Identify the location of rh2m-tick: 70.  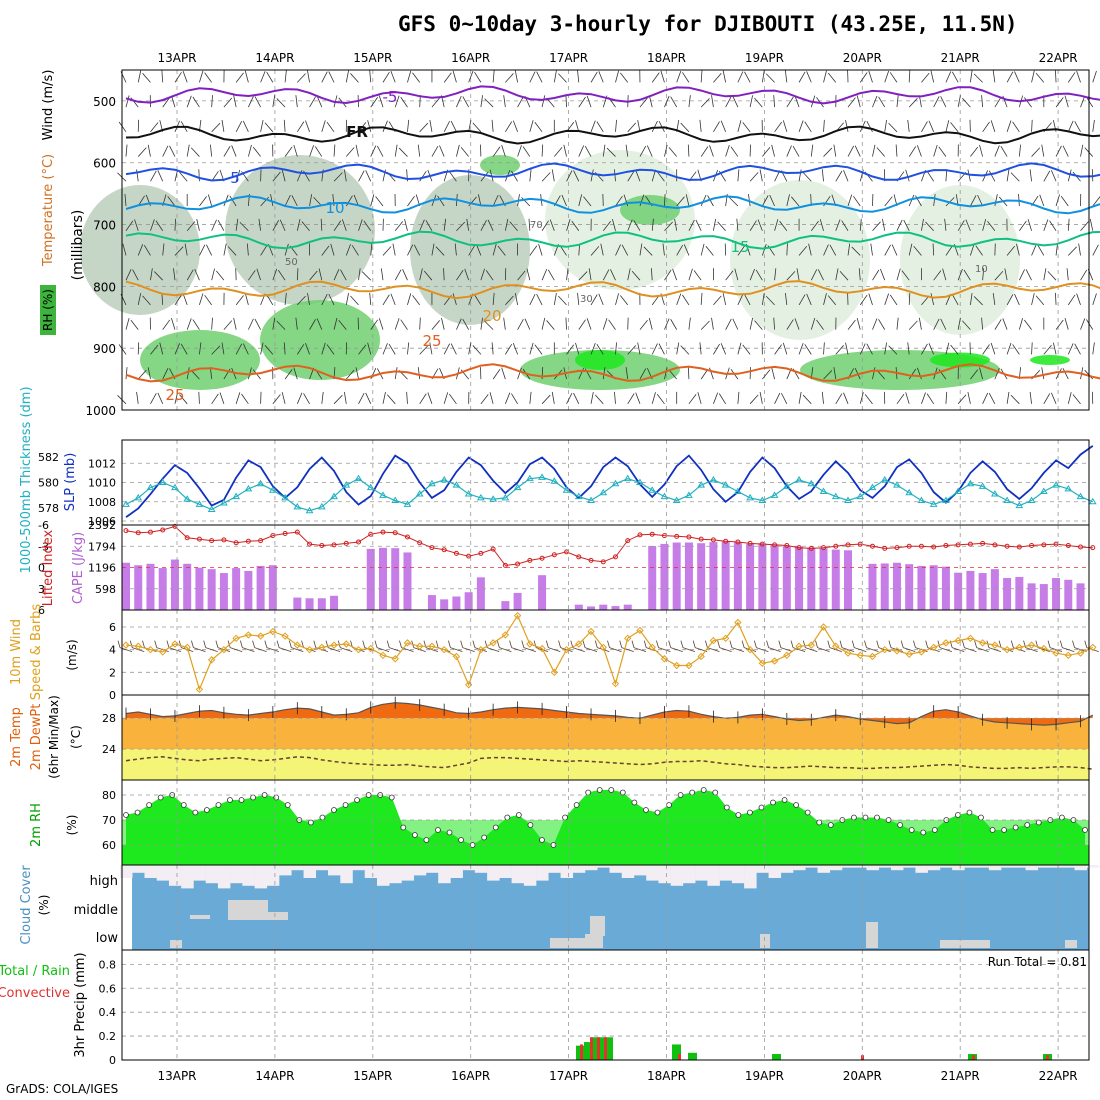
(109, 820).